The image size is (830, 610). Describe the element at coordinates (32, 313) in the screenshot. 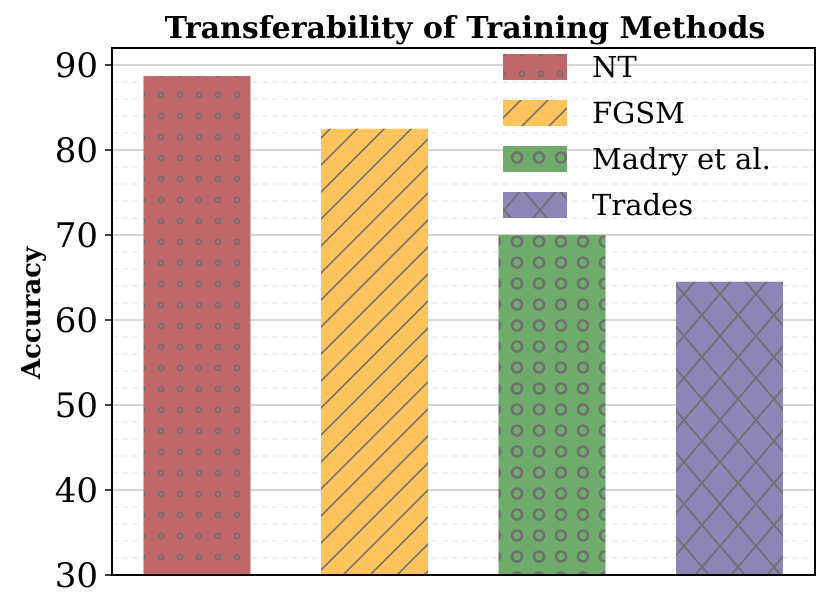

I see `y-axis-label: Accuracy` at that location.